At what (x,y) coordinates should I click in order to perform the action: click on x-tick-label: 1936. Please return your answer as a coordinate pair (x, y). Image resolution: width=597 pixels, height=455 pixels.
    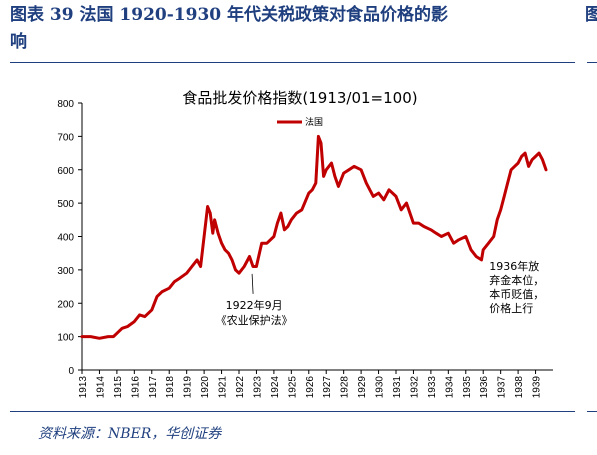
    Looking at the image, I should click on (484, 387).